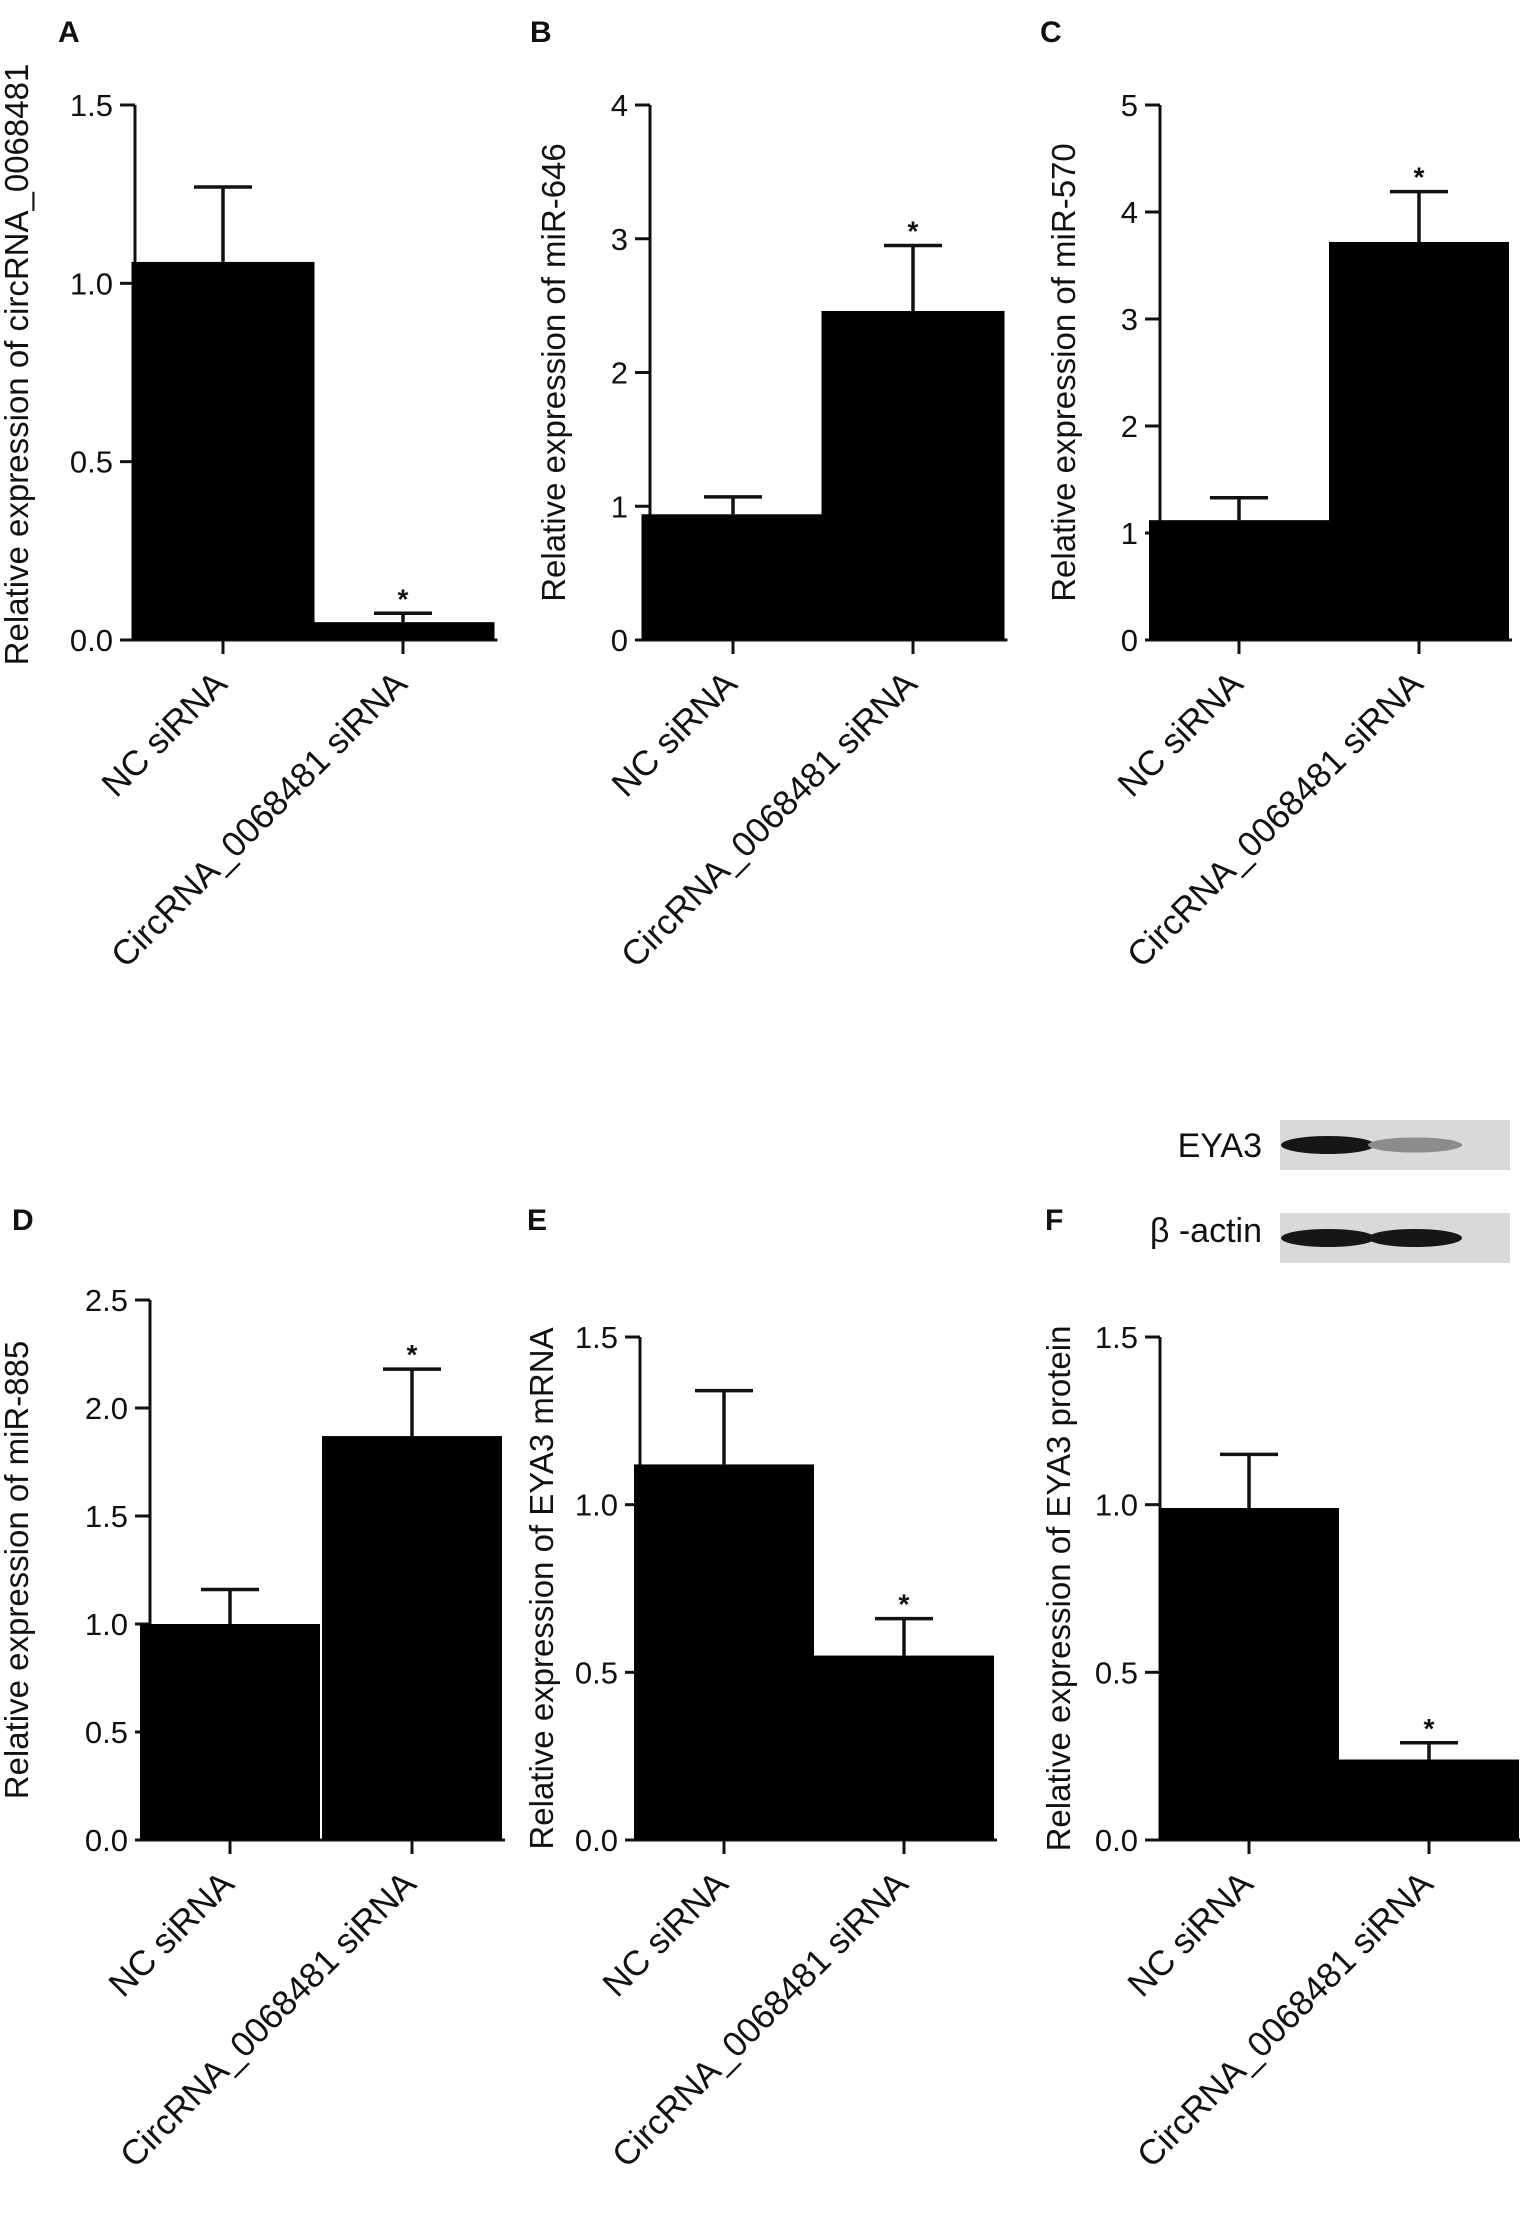 The width and height of the screenshot is (1520, 2227). What do you see at coordinates (1058, 1589) in the screenshot?
I see `y-axis-title: Relative expression of EYA3 protein` at bounding box center [1058, 1589].